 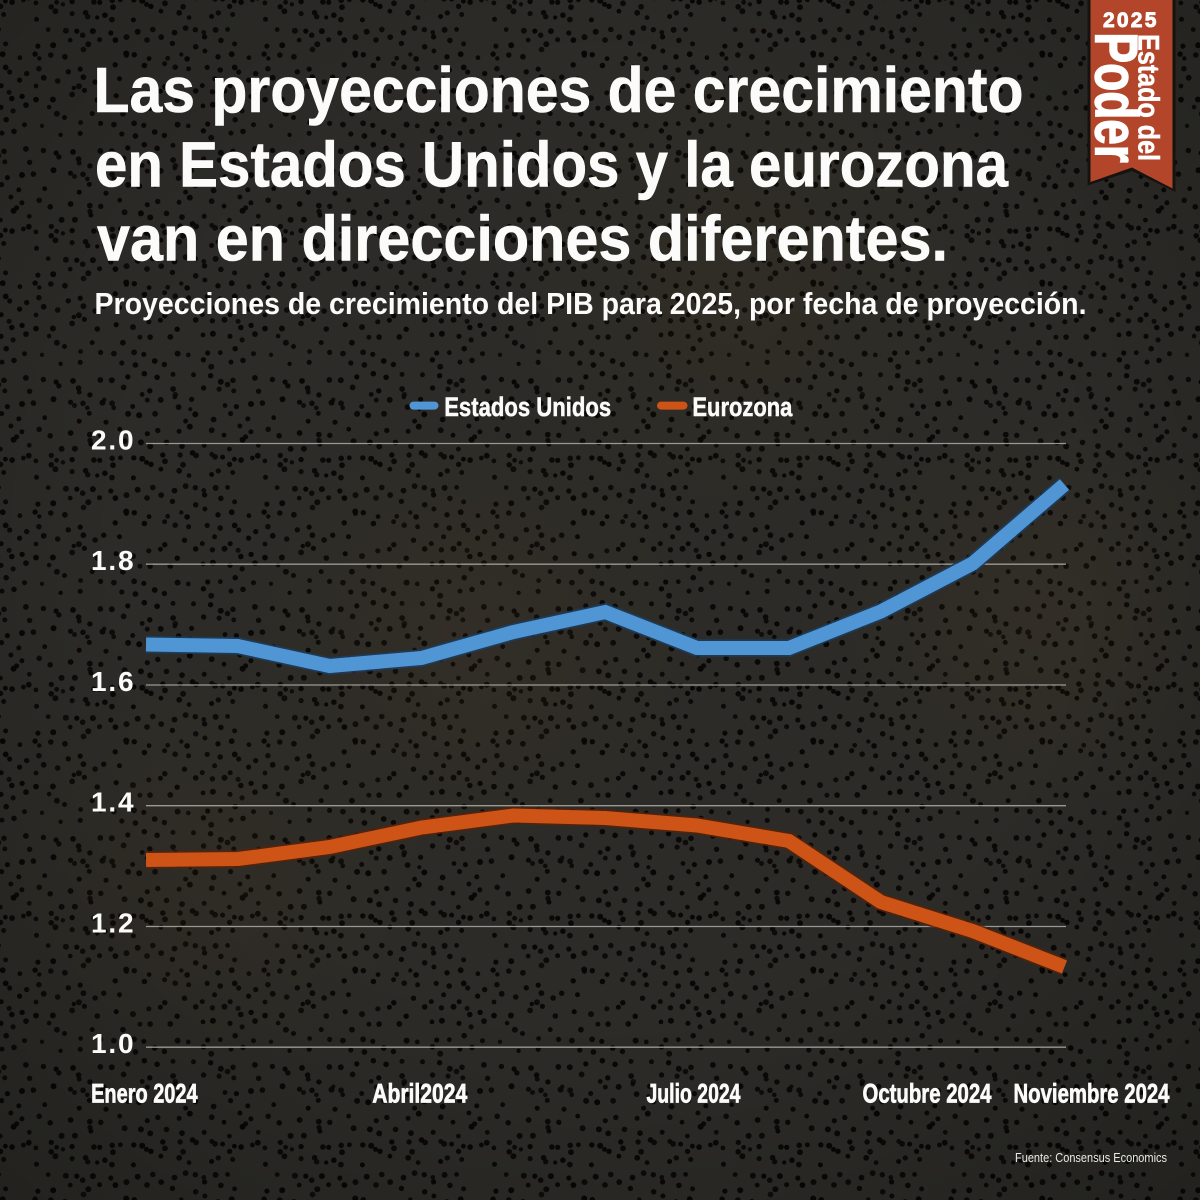 I want to click on svg-text: Abril2024, so click(x=419, y=1094).